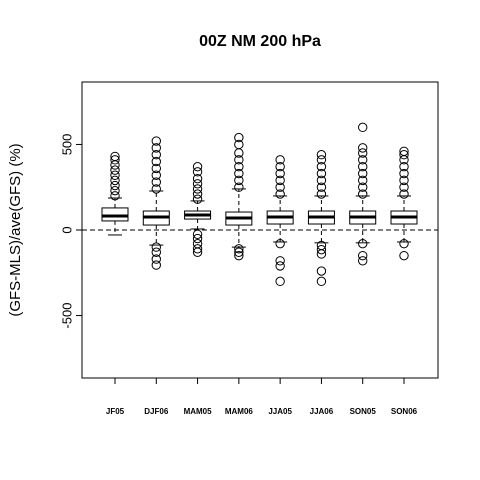 The height and width of the screenshot is (480, 480). I want to click on x-tick-label: MAM06, so click(239, 411).